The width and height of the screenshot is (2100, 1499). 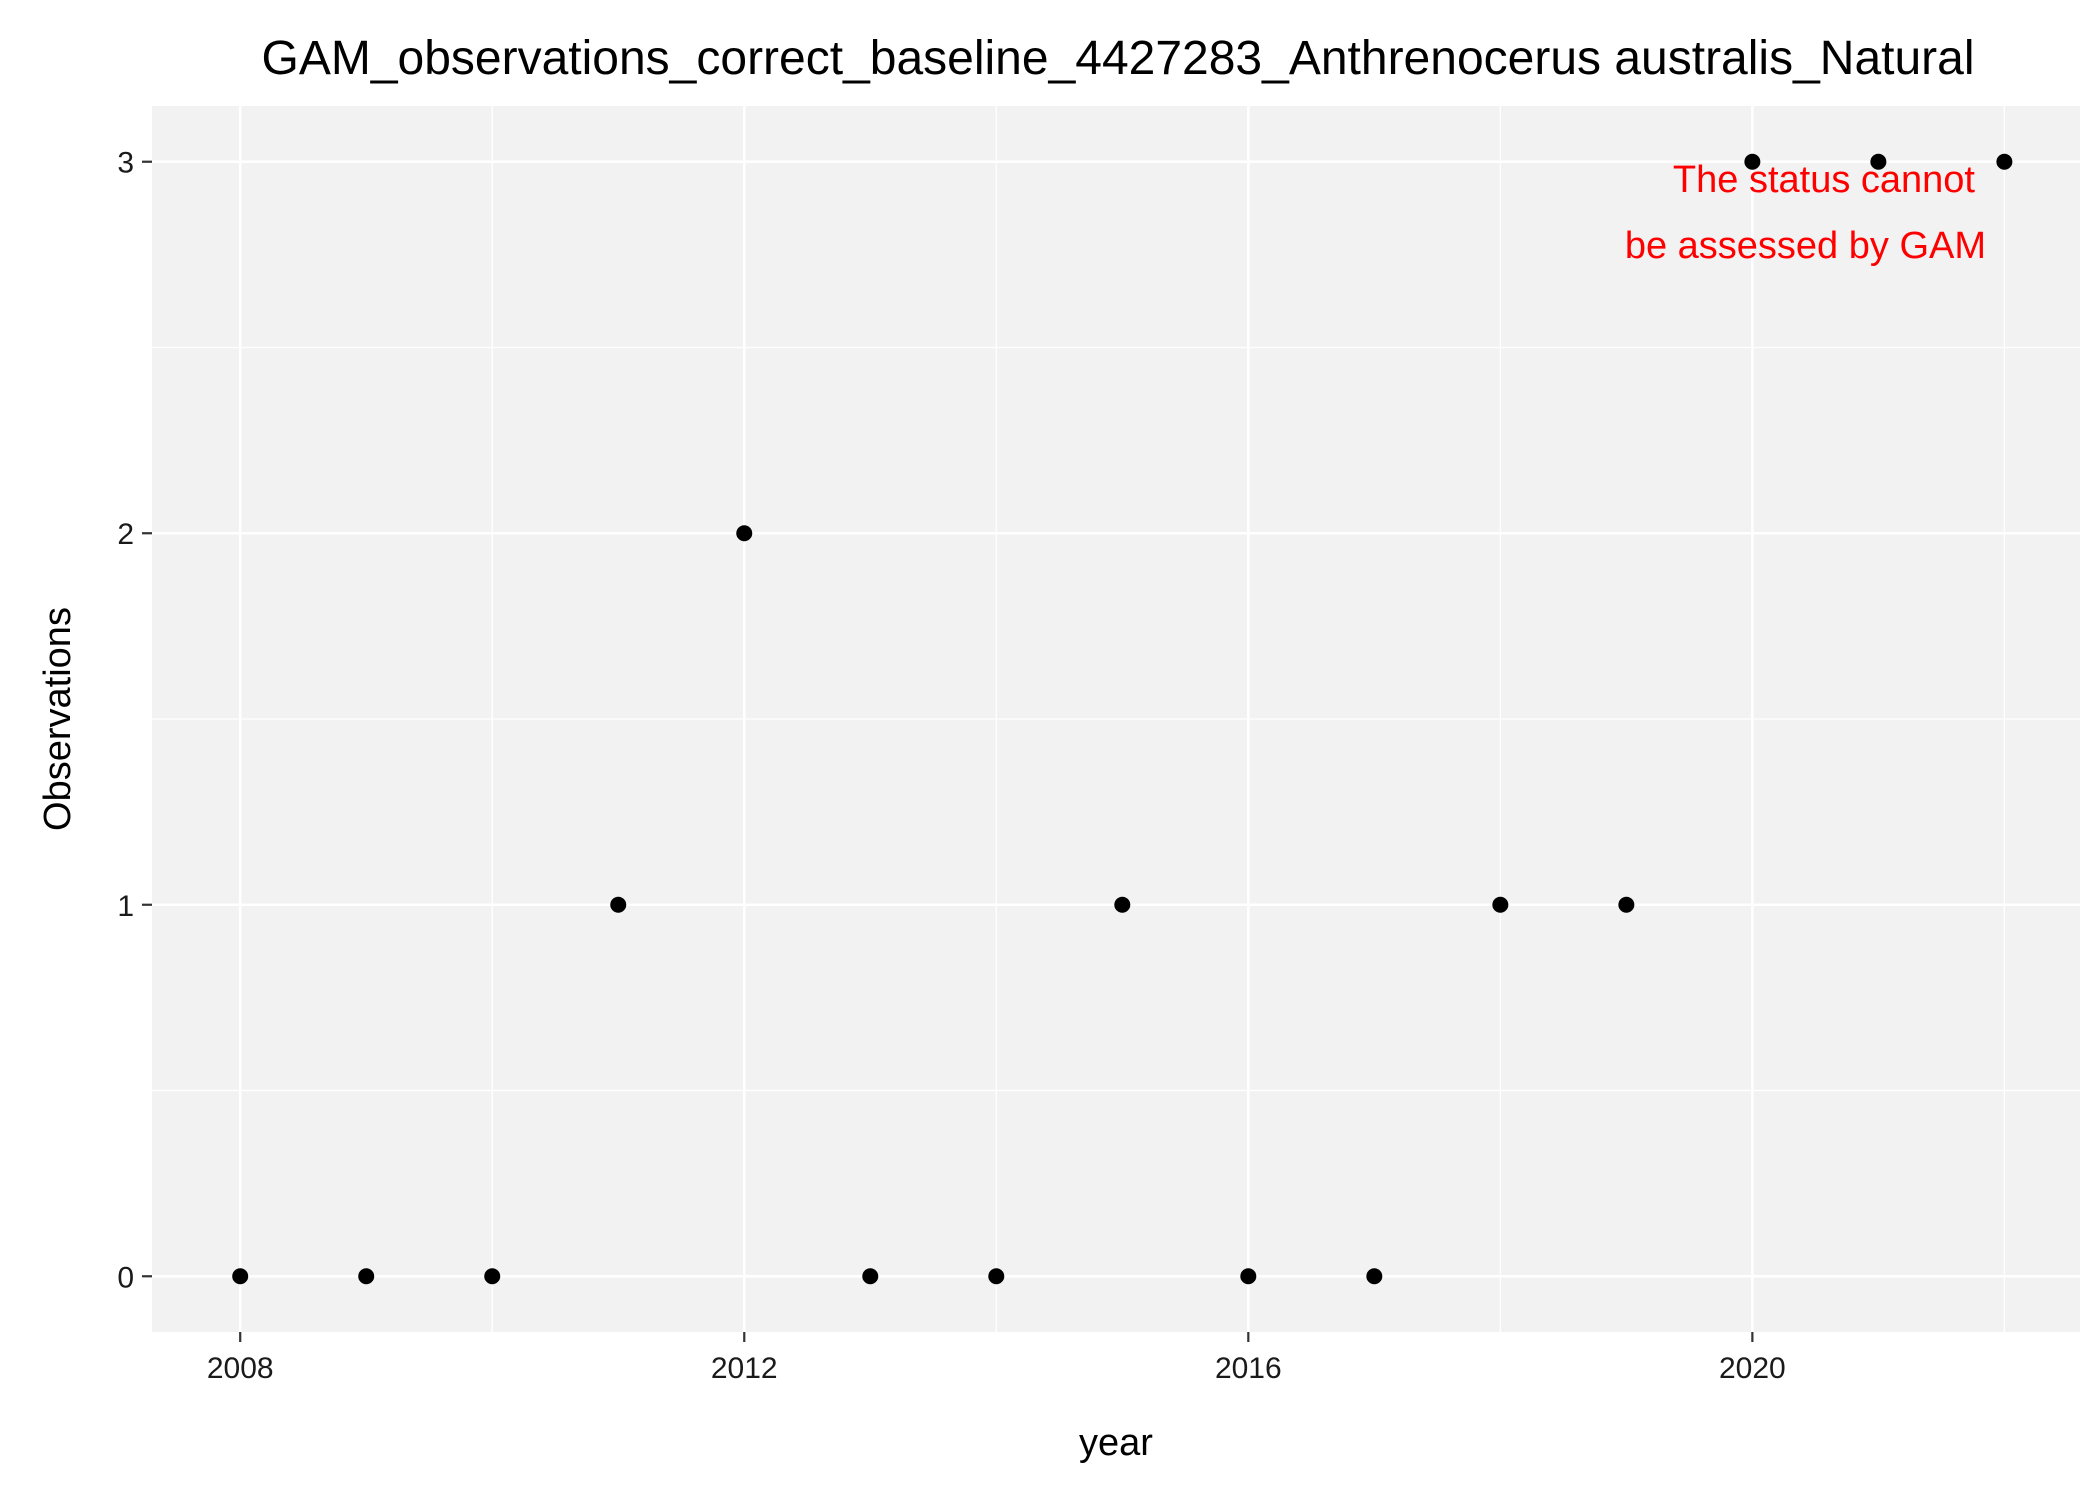 What do you see at coordinates (1248, 1368) in the screenshot?
I see `x-tick-label: 2016` at bounding box center [1248, 1368].